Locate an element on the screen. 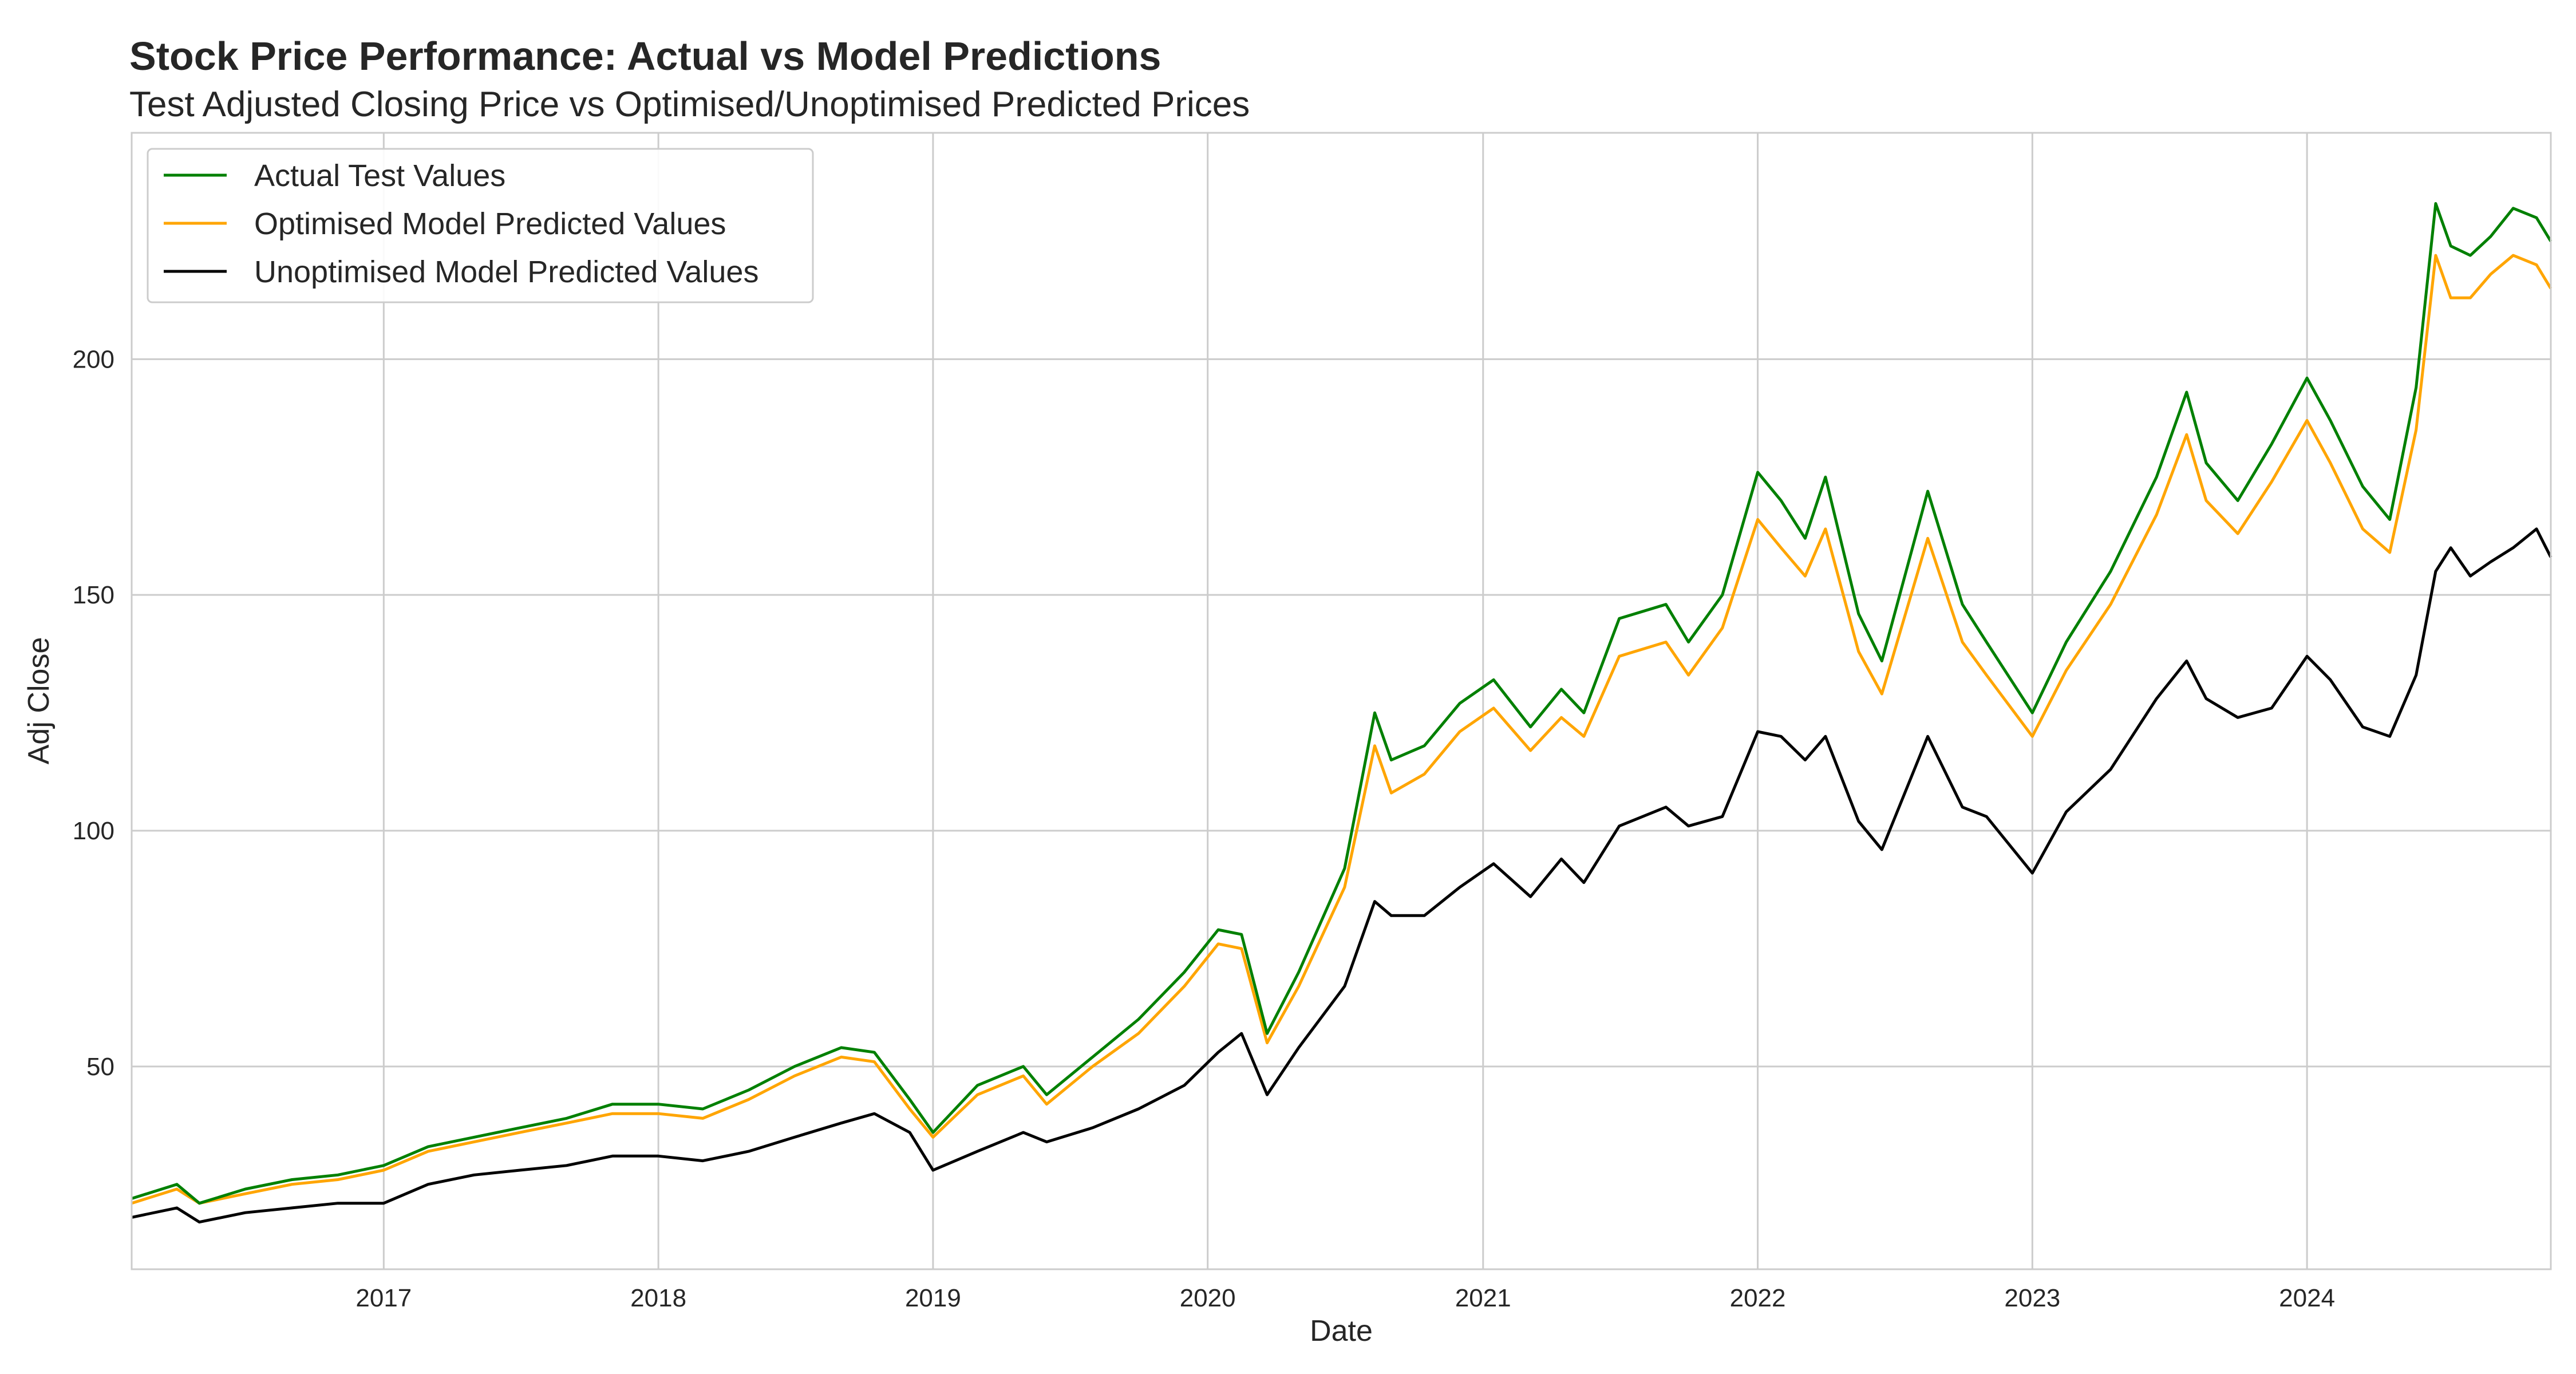 The height and width of the screenshot is (1374, 2576). x-tick-label: 2022 is located at coordinates (1758, 1298).